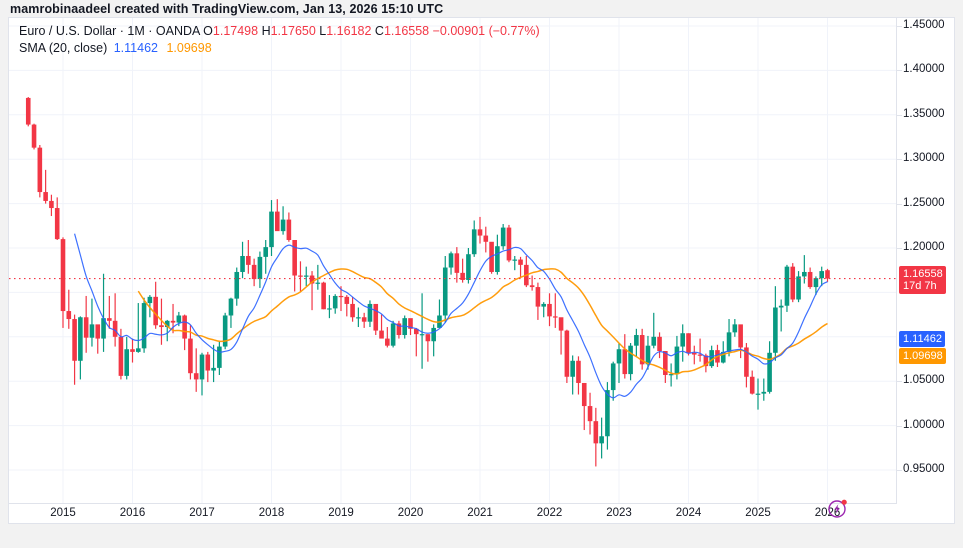 The width and height of the screenshot is (963, 548). I want to click on price-tick-label: 1.20000, so click(924, 247).